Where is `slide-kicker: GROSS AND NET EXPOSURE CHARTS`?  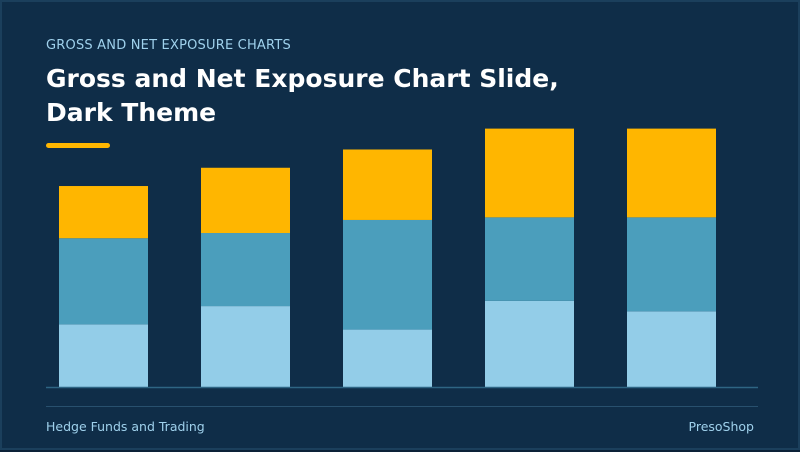
slide-kicker: GROSS AND NET EXPOSURE CHARTS is located at coordinates (168, 45).